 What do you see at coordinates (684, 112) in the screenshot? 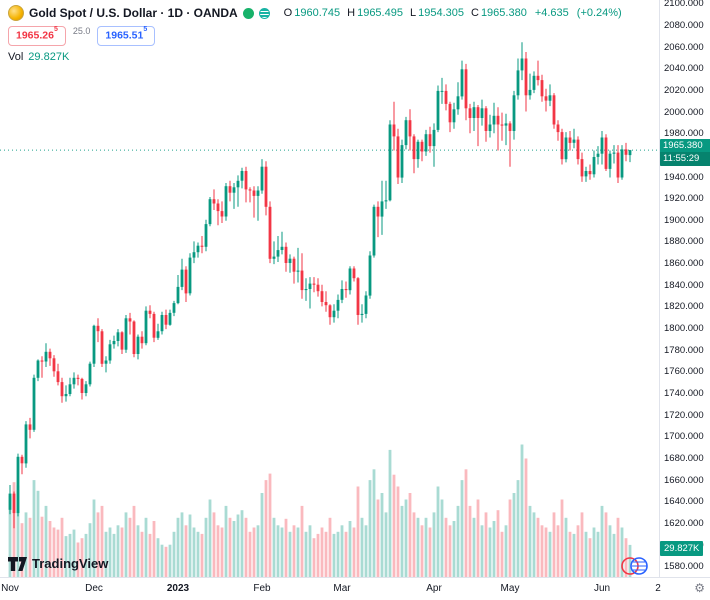
I see `price-tick-label: 2000.000` at bounding box center [684, 112].